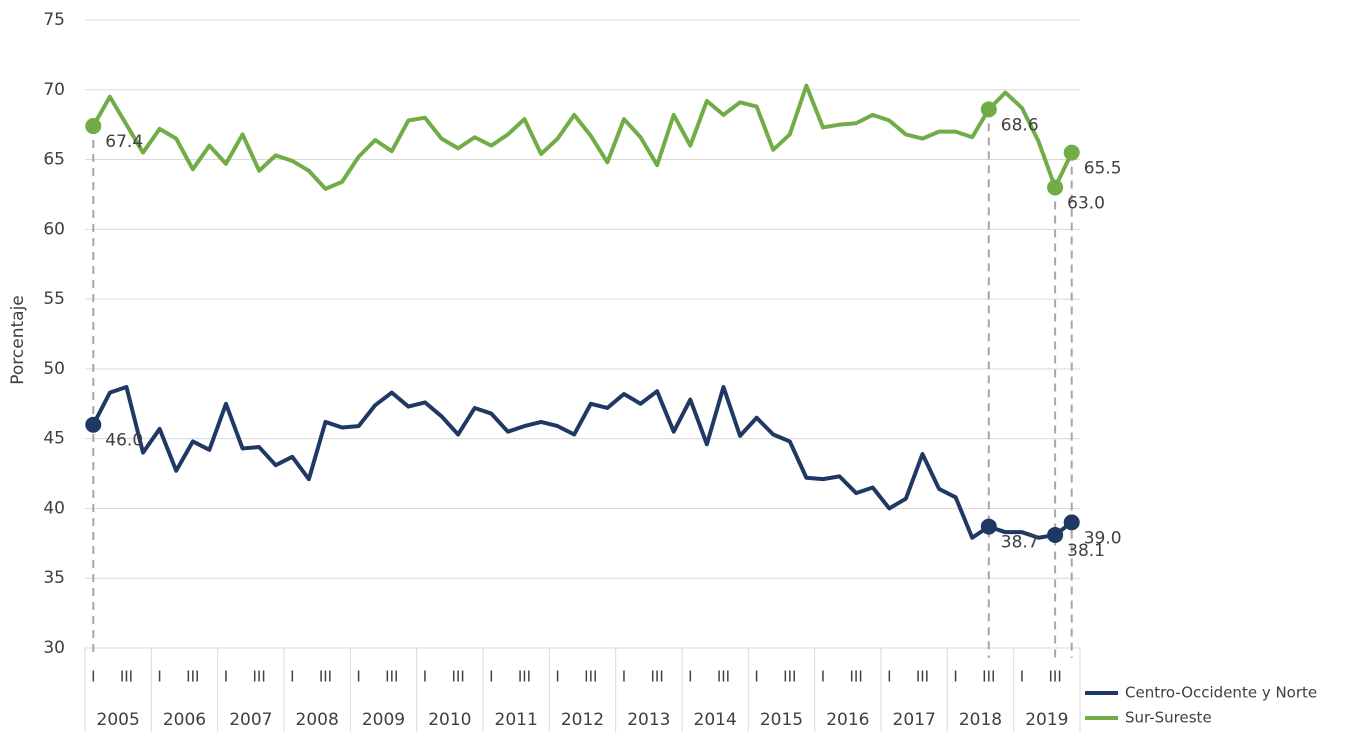  Describe the element at coordinates (54, 20) in the screenshot. I see `y-tick-label: 75` at that location.